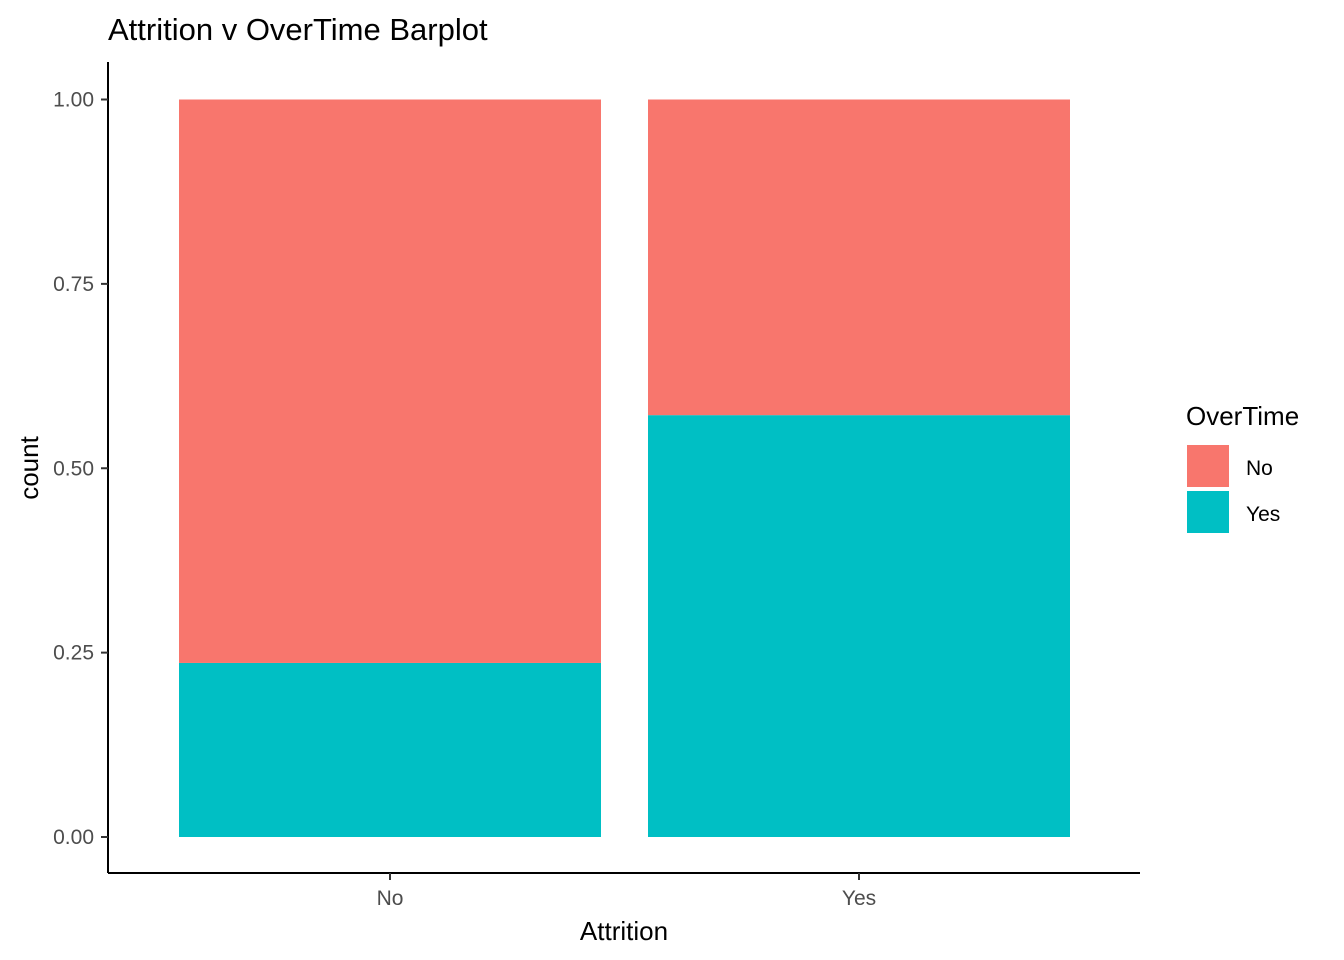  Describe the element at coordinates (298, 29) in the screenshot. I see `chart-title: Attrition v OverTime Barplot` at that location.